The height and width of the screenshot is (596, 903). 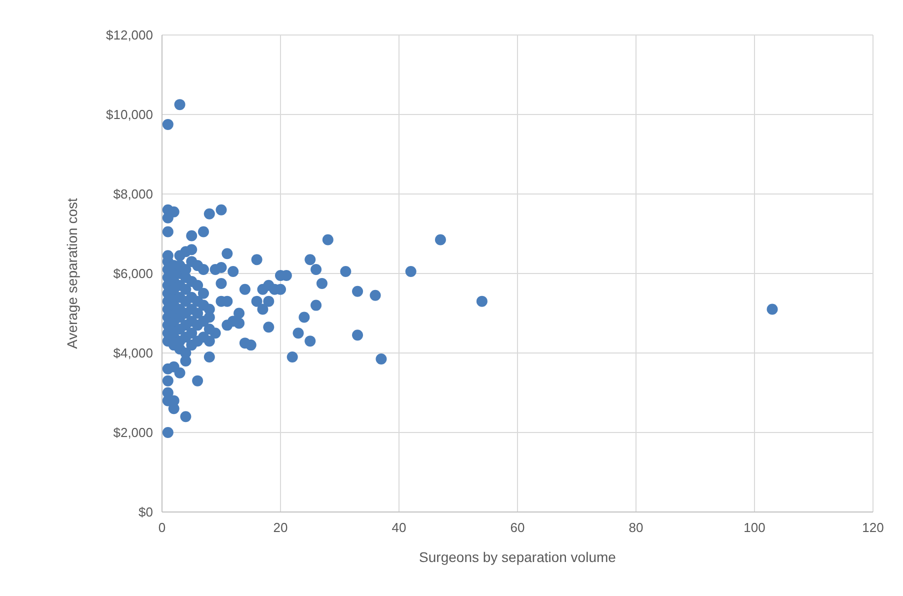 What do you see at coordinates (755, 527) in the screenshot?
I see `x-tick-label: 100` at bounding box center [755, 527].